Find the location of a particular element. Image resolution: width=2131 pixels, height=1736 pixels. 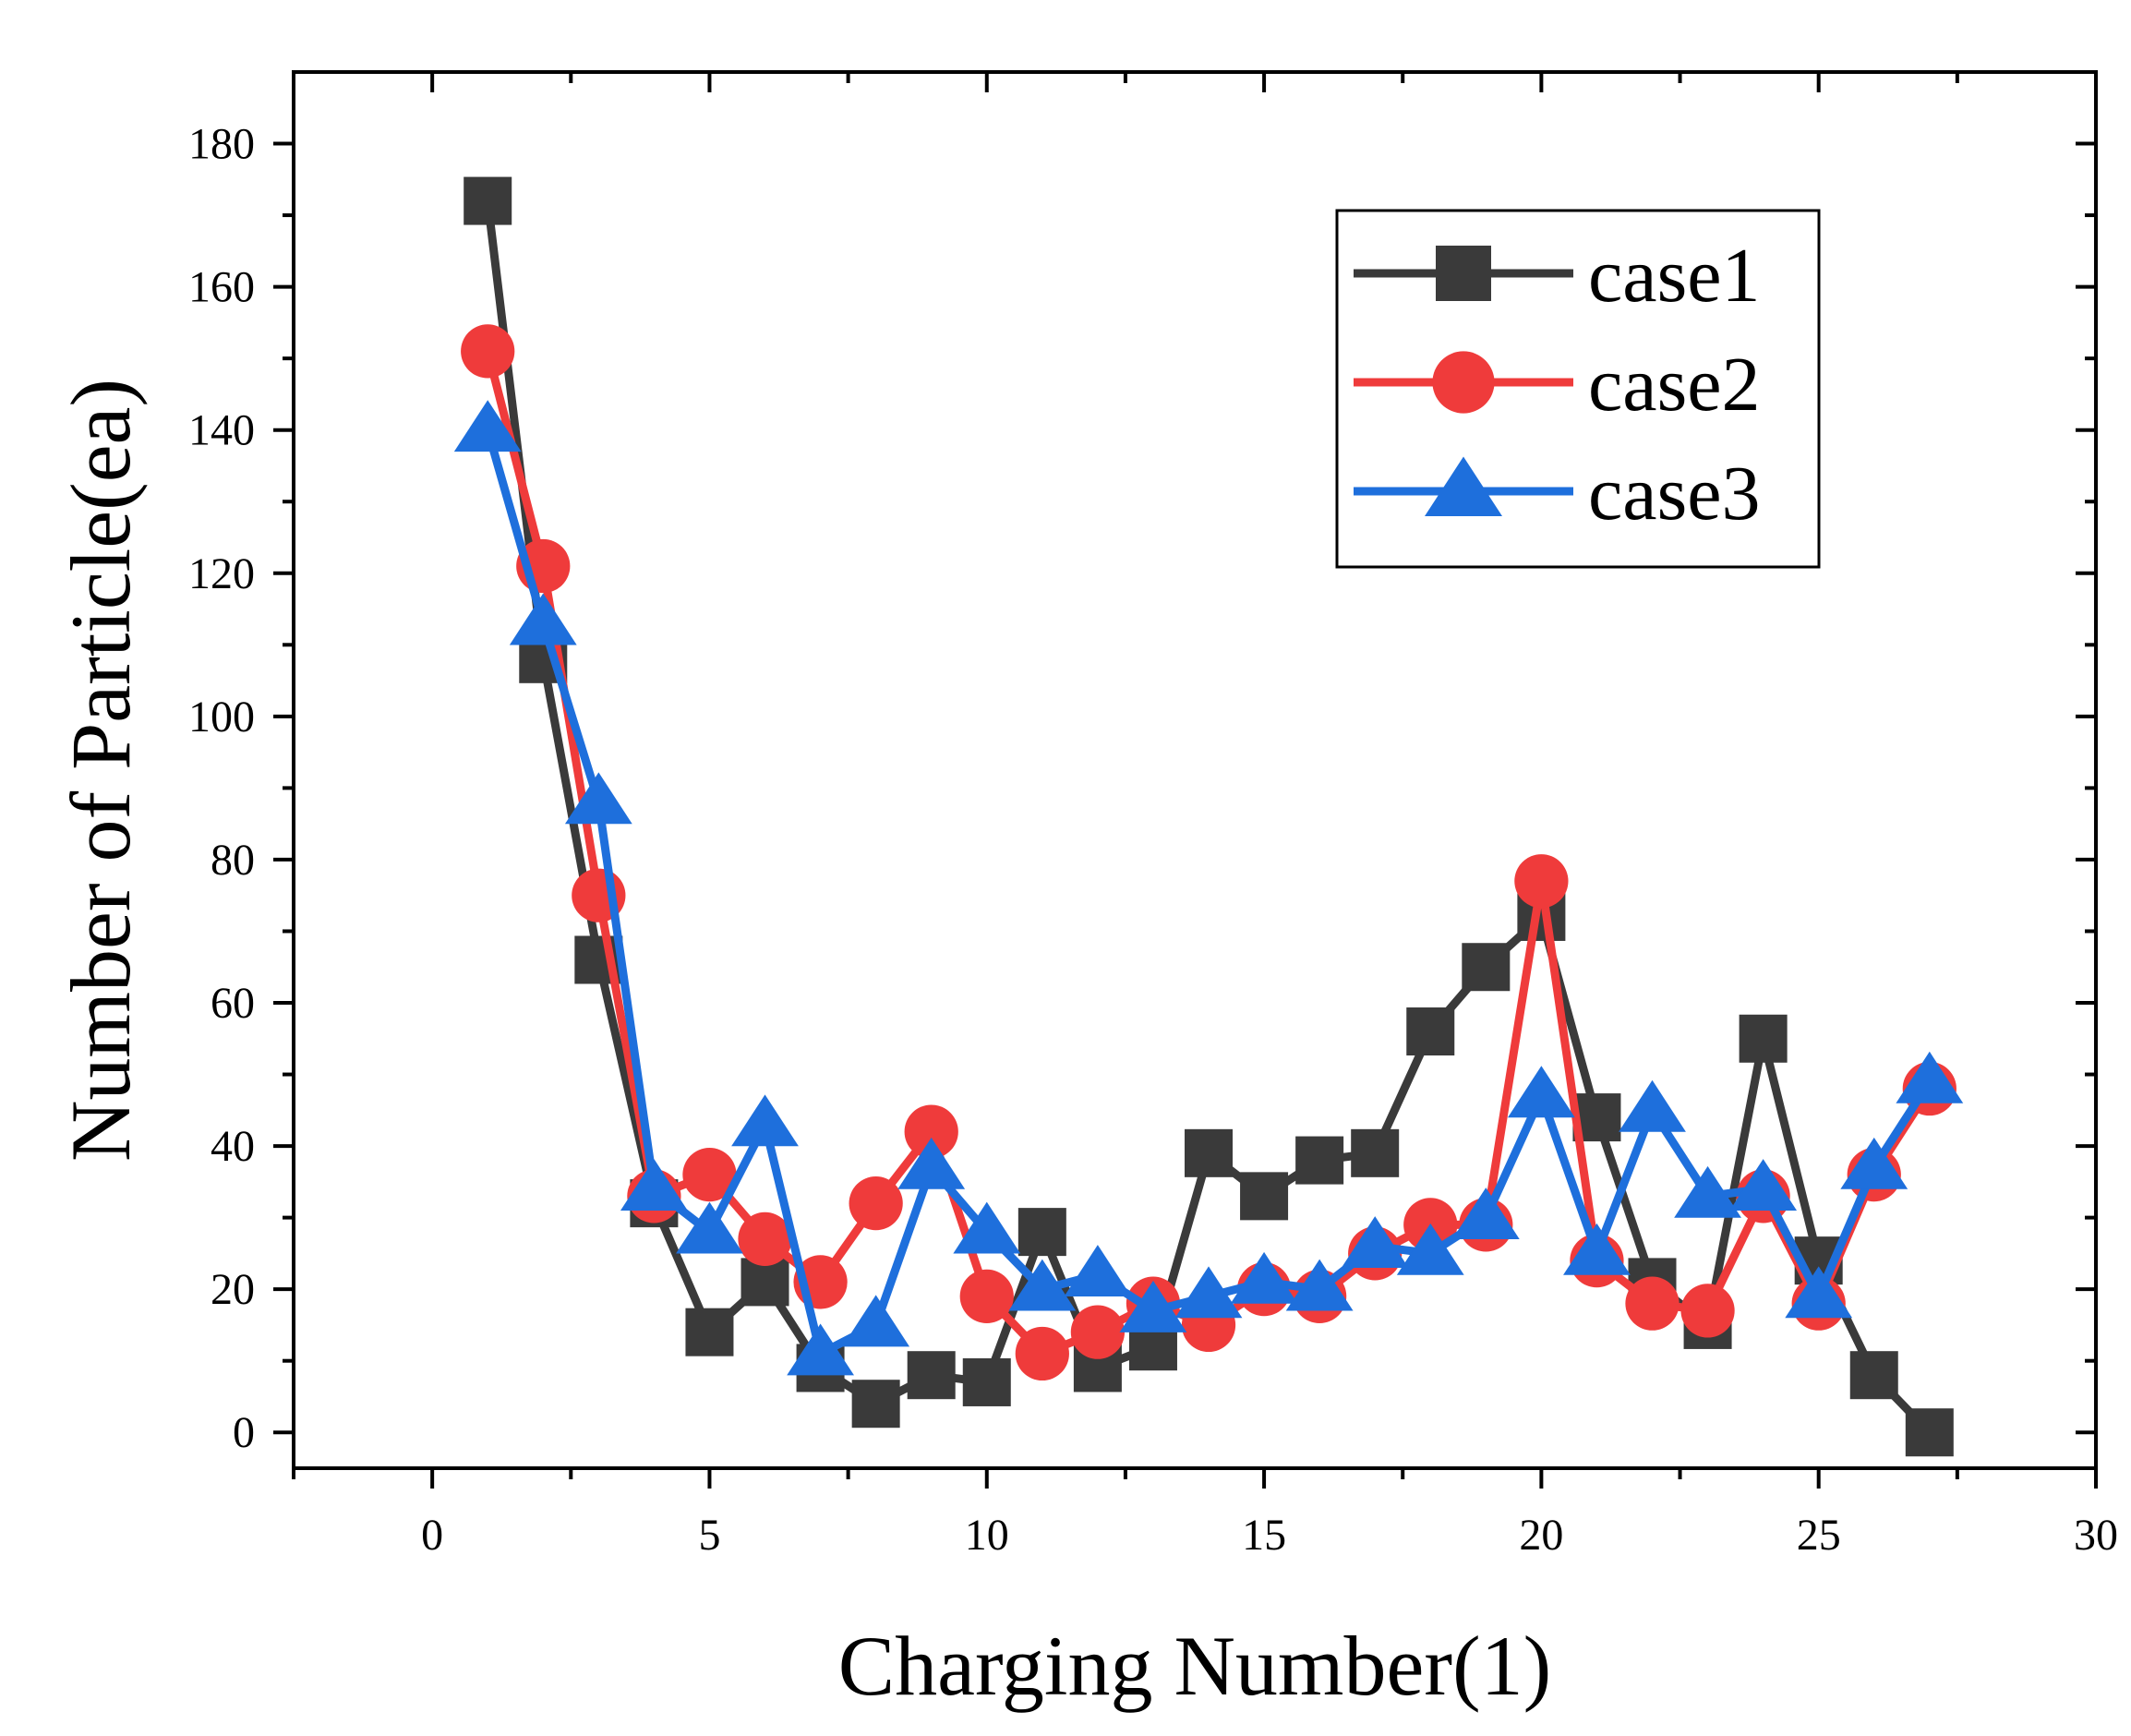

legend-label-case2: case2 is located at coordinates (1674, 385).